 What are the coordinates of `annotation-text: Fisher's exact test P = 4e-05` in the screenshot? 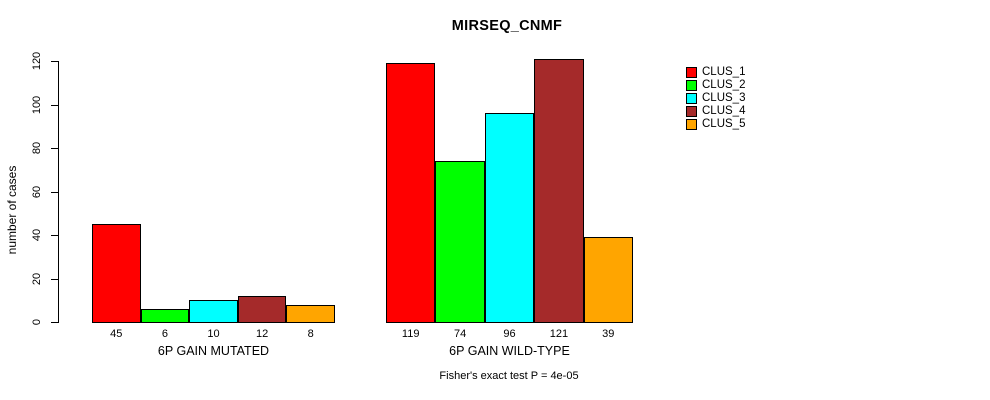 It's located at (509, 376).